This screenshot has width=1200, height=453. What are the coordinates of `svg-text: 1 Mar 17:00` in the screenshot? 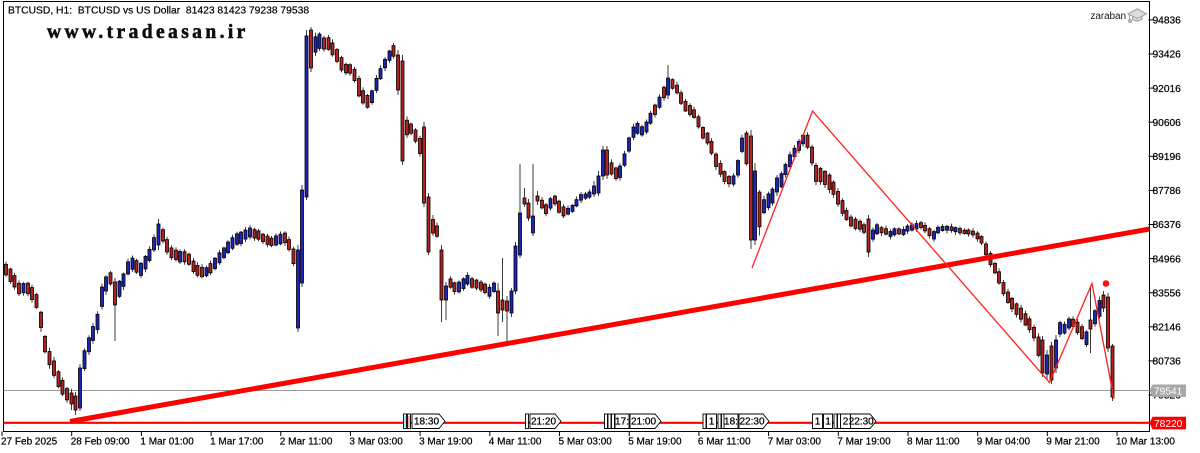 It's located at (237, 442).